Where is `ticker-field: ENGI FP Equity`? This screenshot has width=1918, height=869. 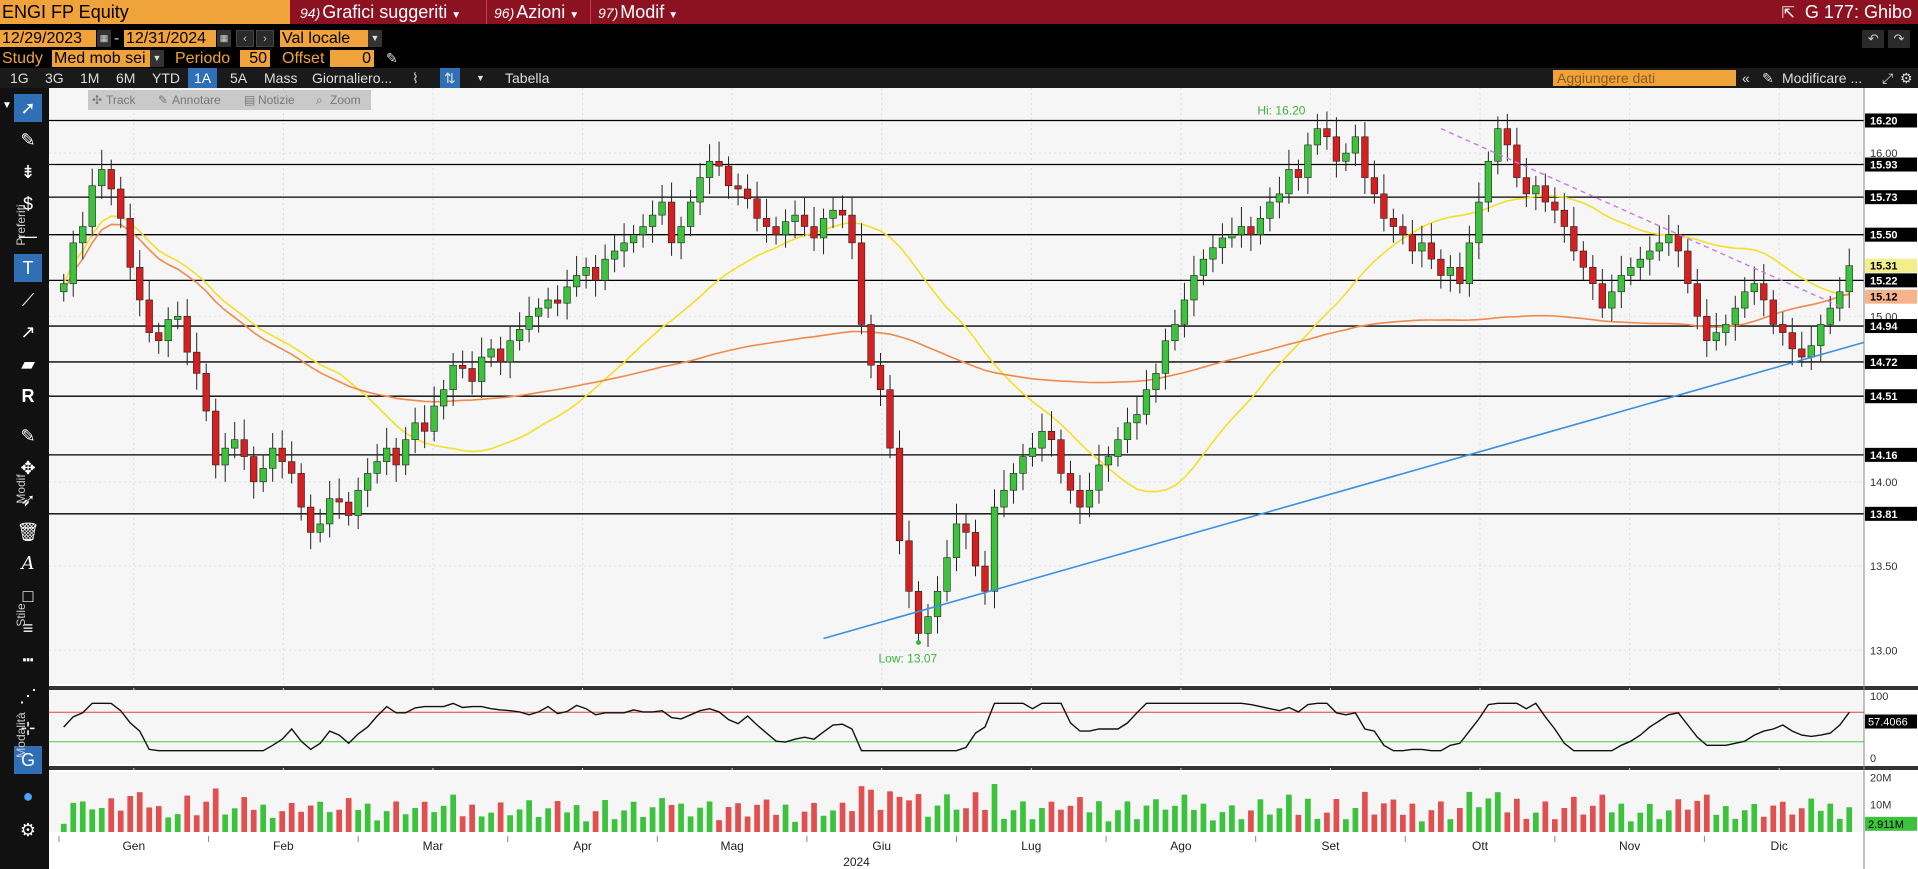 ticker-field: ENGI FP Equity is located at coordinates (145, 12).